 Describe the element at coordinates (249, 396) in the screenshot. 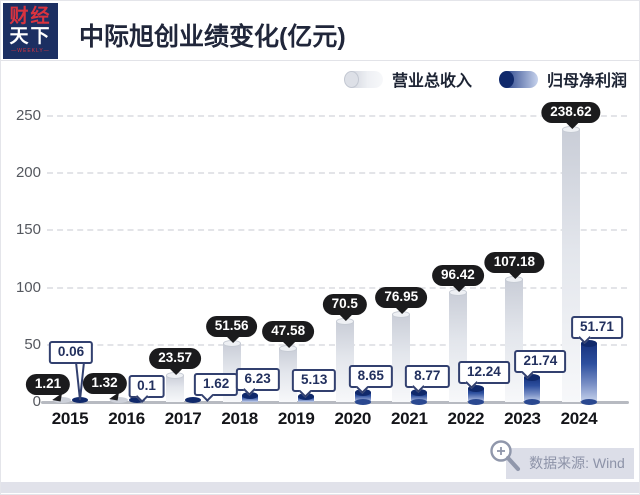

I see `profit-bar-2018` at that location.